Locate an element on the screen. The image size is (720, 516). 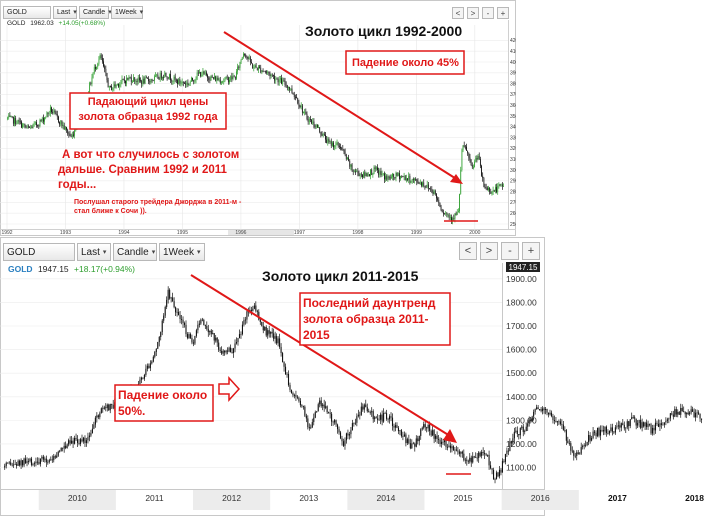
bottom-zoom-out-button: - is located at coordinates (510, 251).